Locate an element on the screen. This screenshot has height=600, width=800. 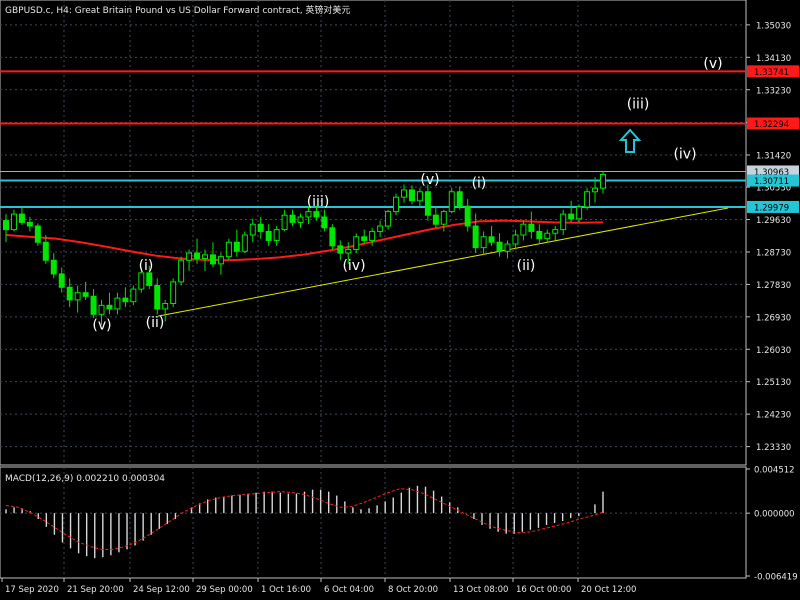
time-tick-label: 8 Oct 20:00 is located at coordinates (413, 590).